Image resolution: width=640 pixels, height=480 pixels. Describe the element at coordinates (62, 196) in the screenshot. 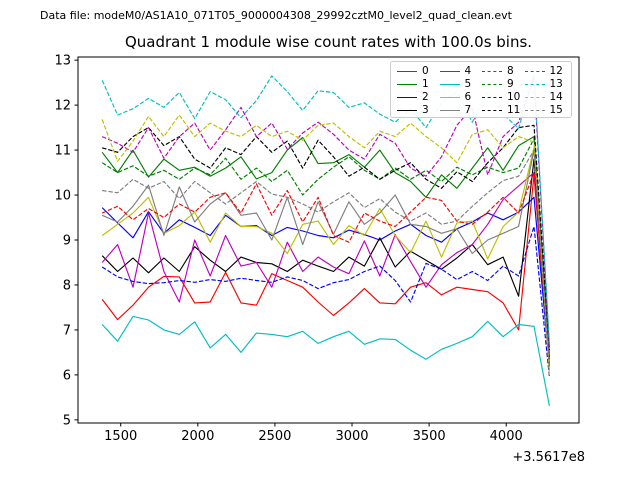

I see `y-tick-label: 10` at that location.